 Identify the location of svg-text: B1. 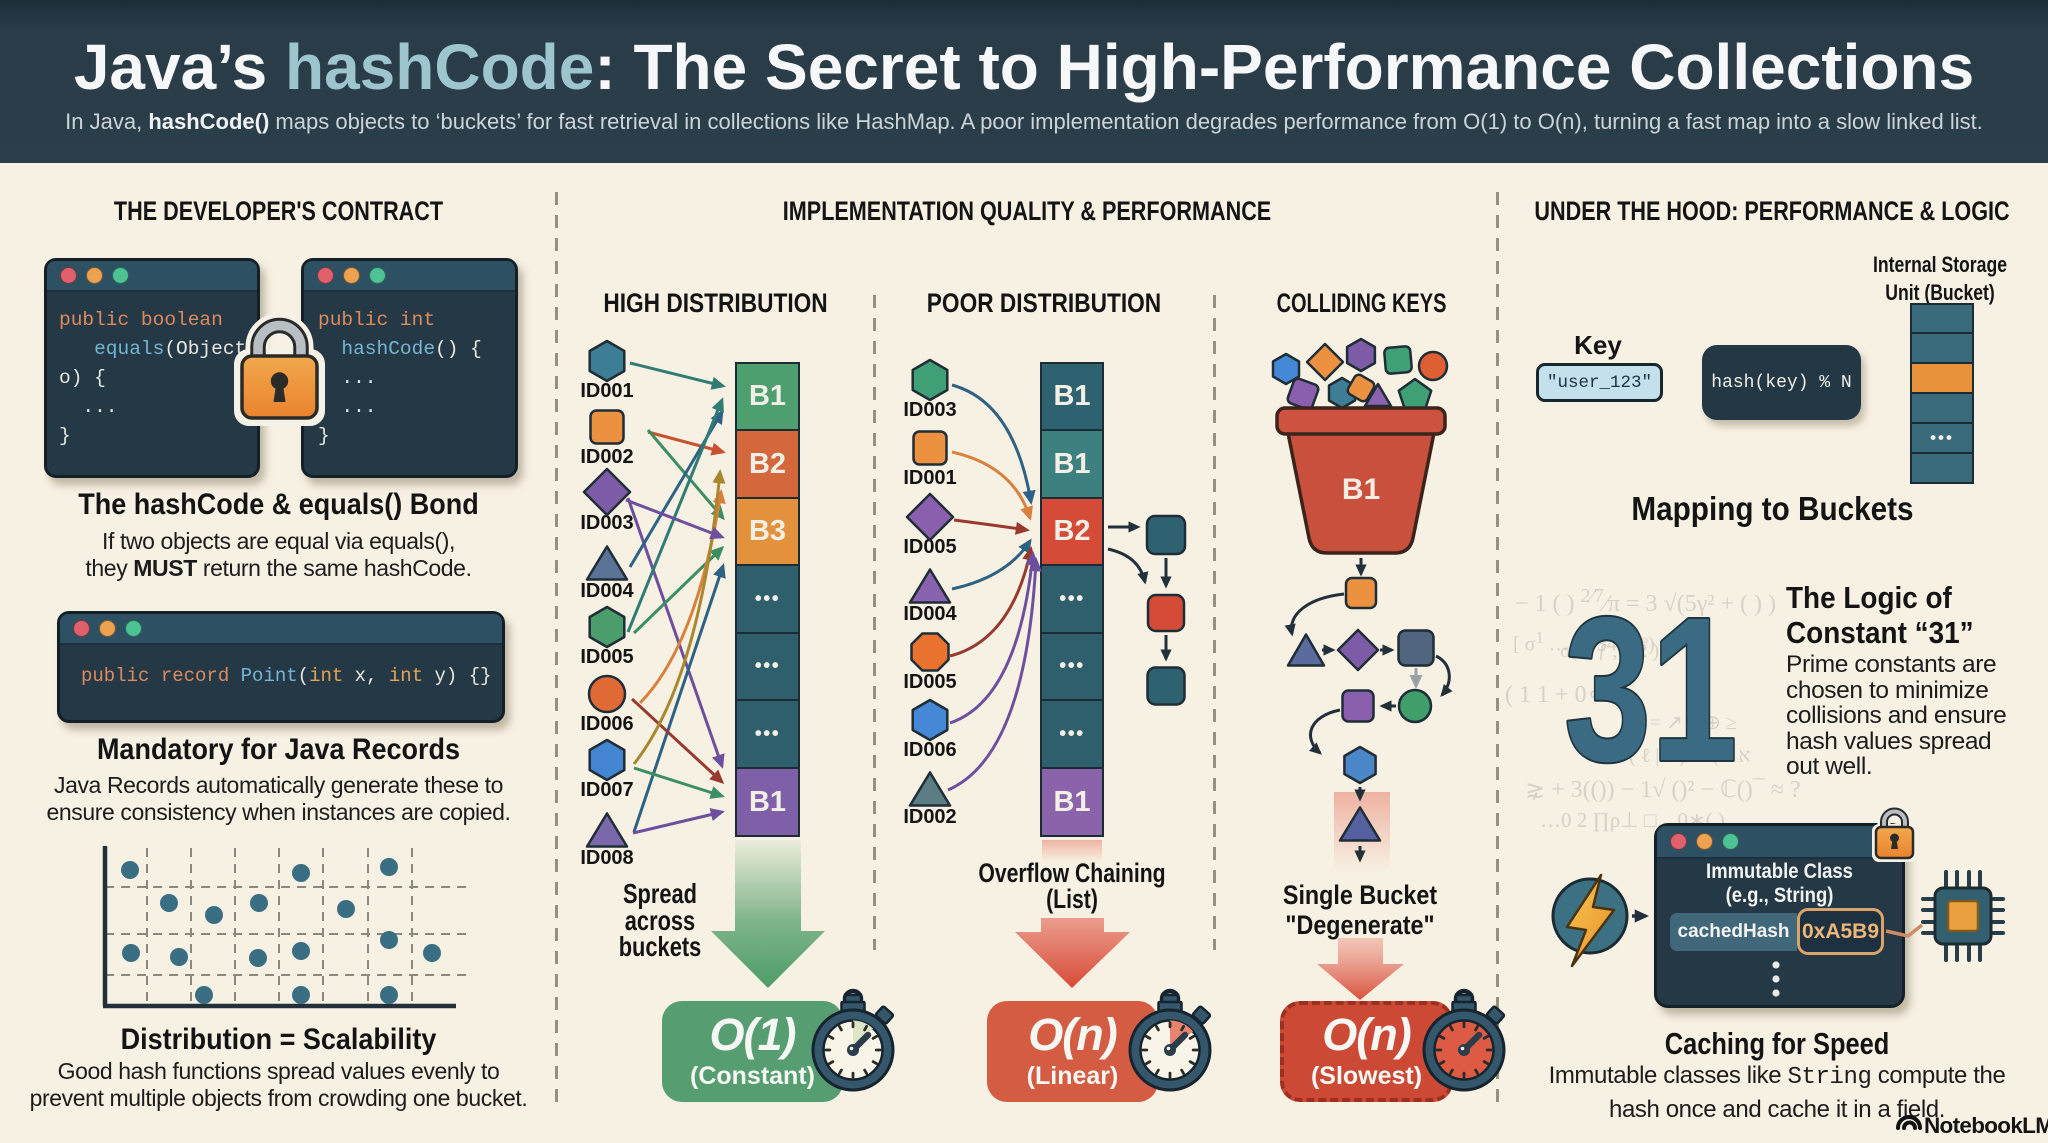
(1361, 489).